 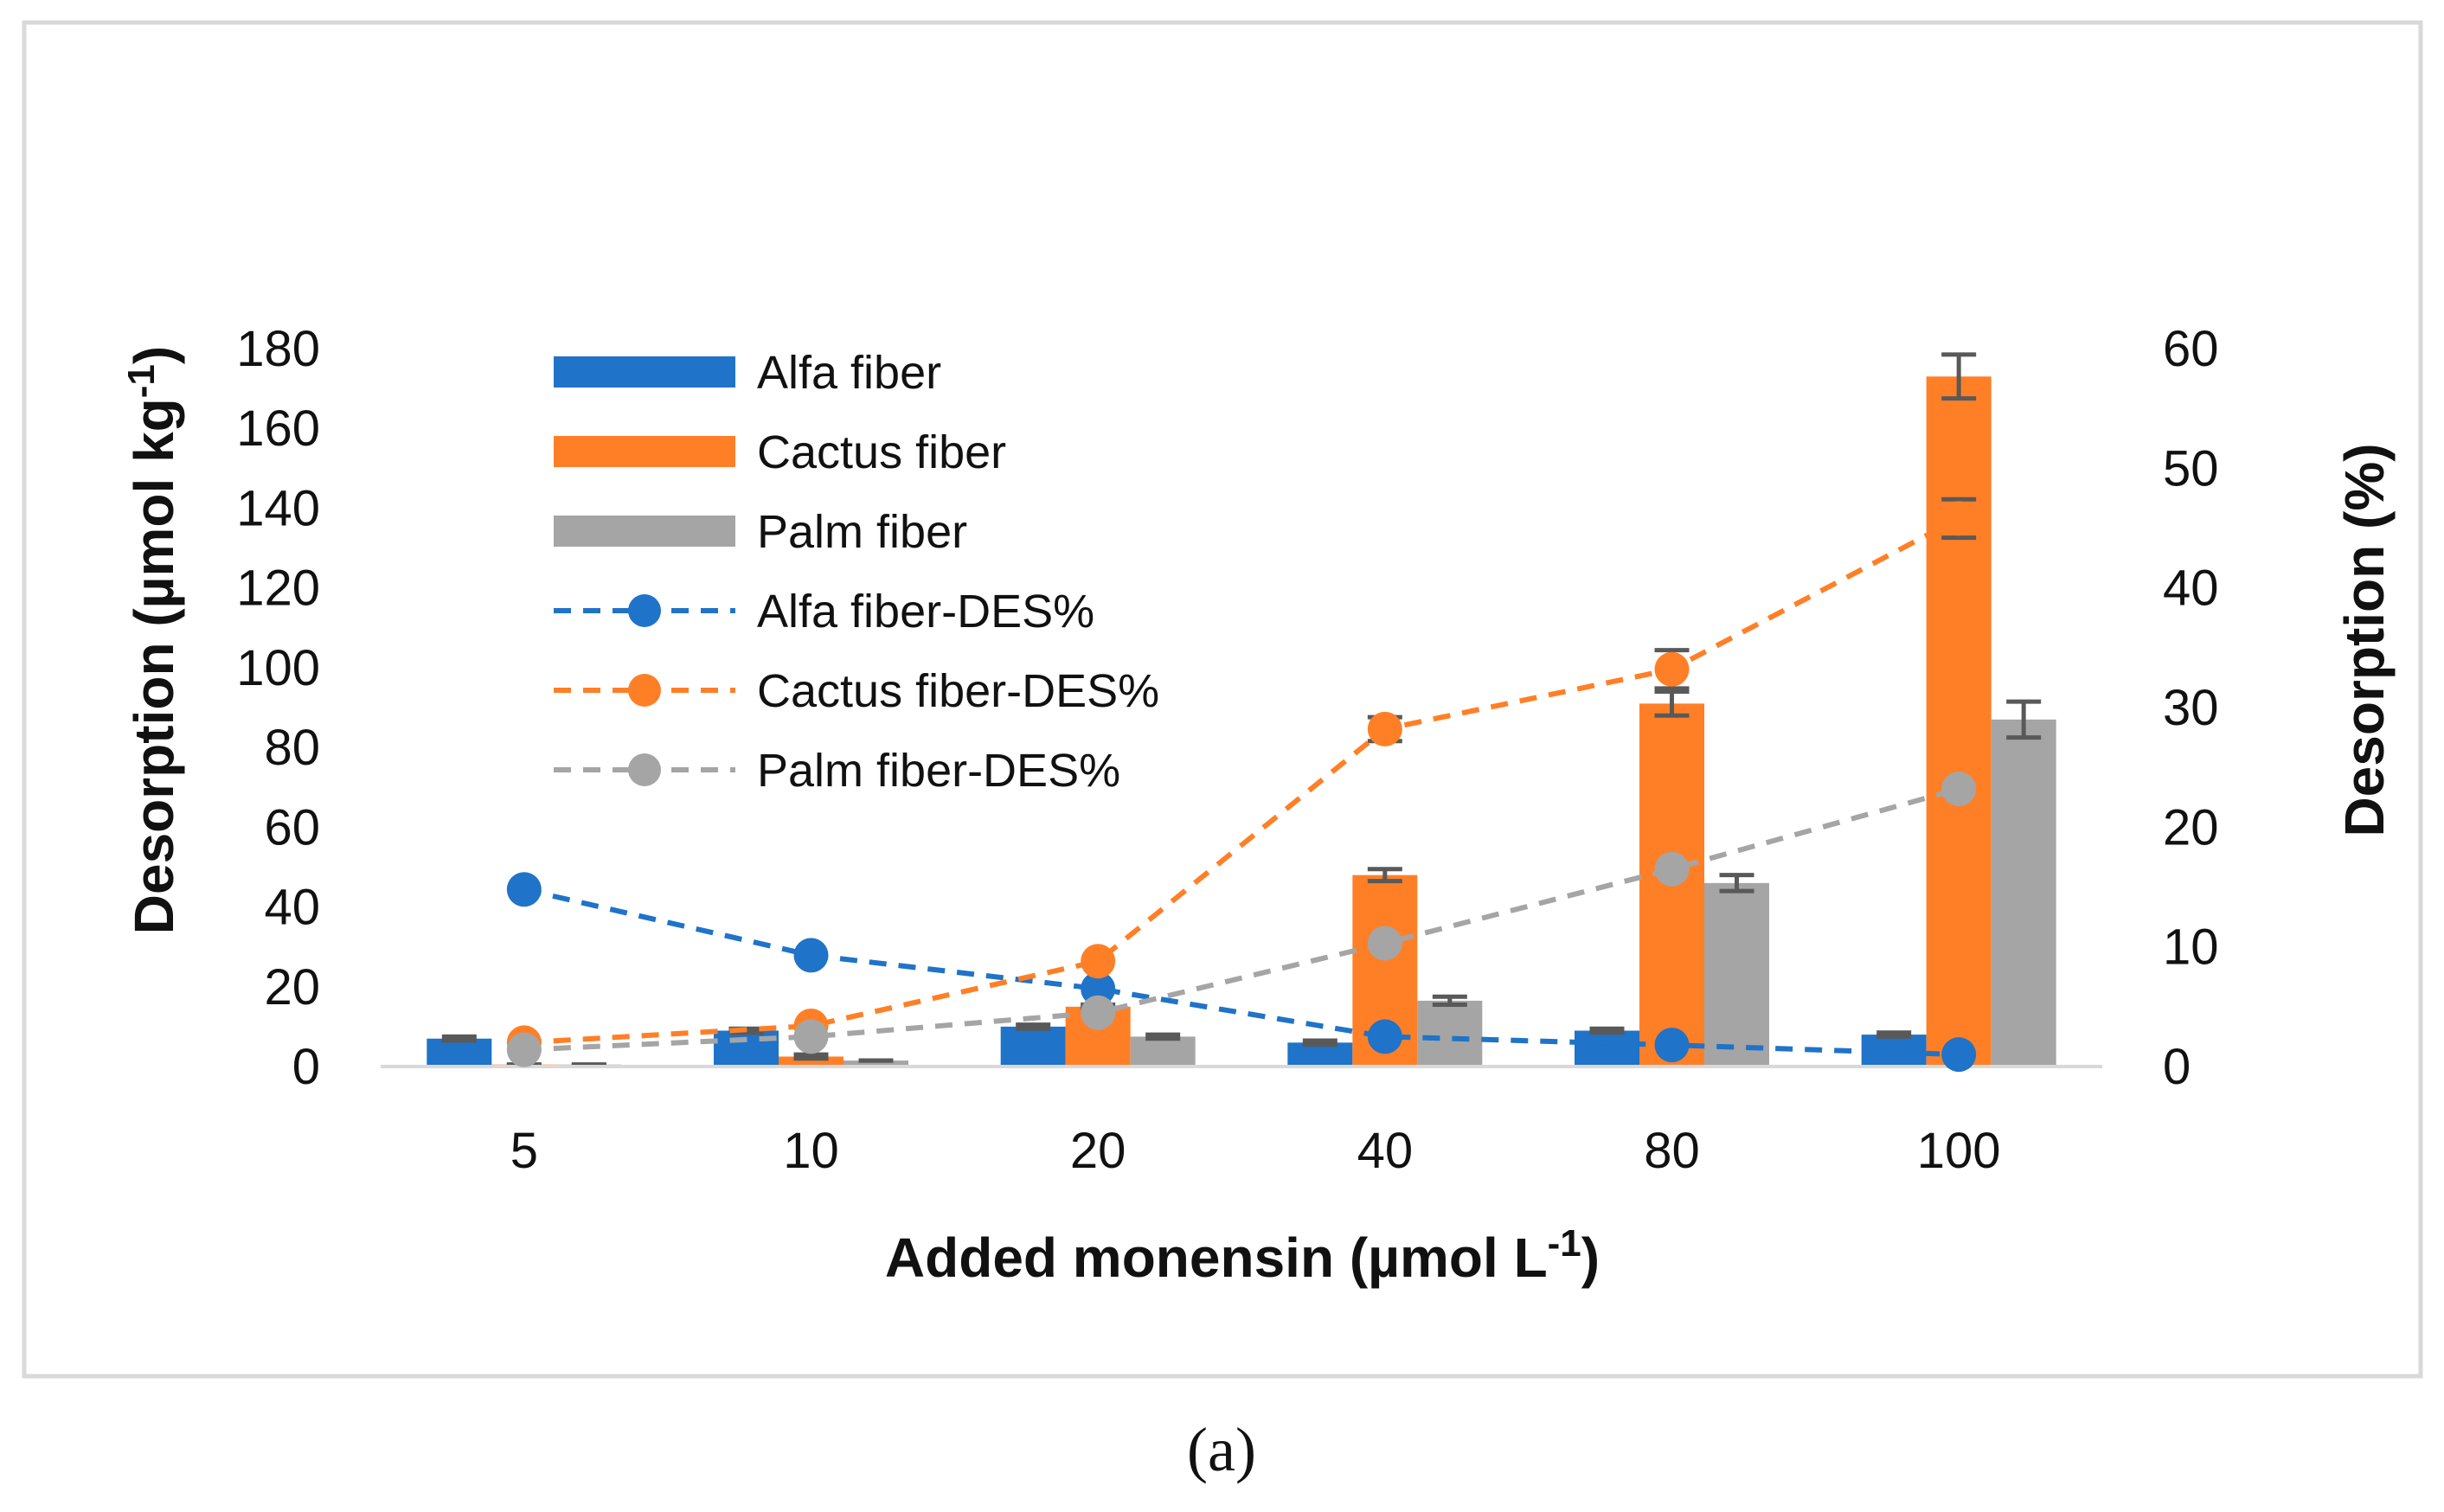 I want to click on legend-item-cactus-fiber-des: Cactus fiber-DES%, so click(x=856, y=691).